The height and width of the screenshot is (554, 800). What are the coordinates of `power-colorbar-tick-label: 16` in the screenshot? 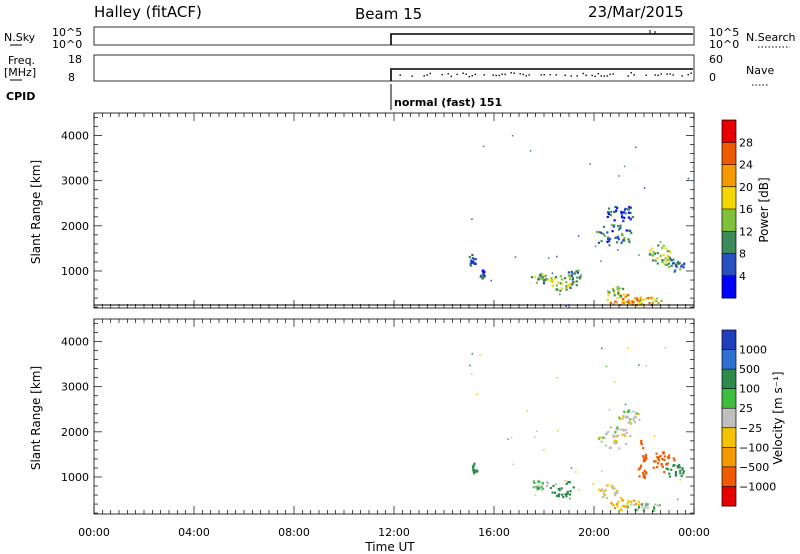 It's located at (746, 209).